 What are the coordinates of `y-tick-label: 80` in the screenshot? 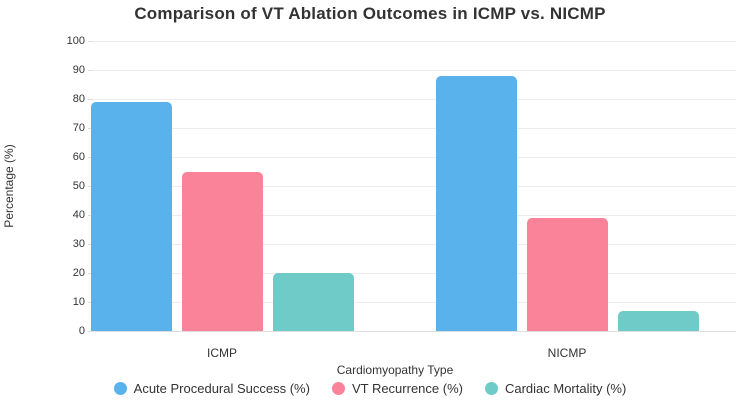 It's located at (78, 99).